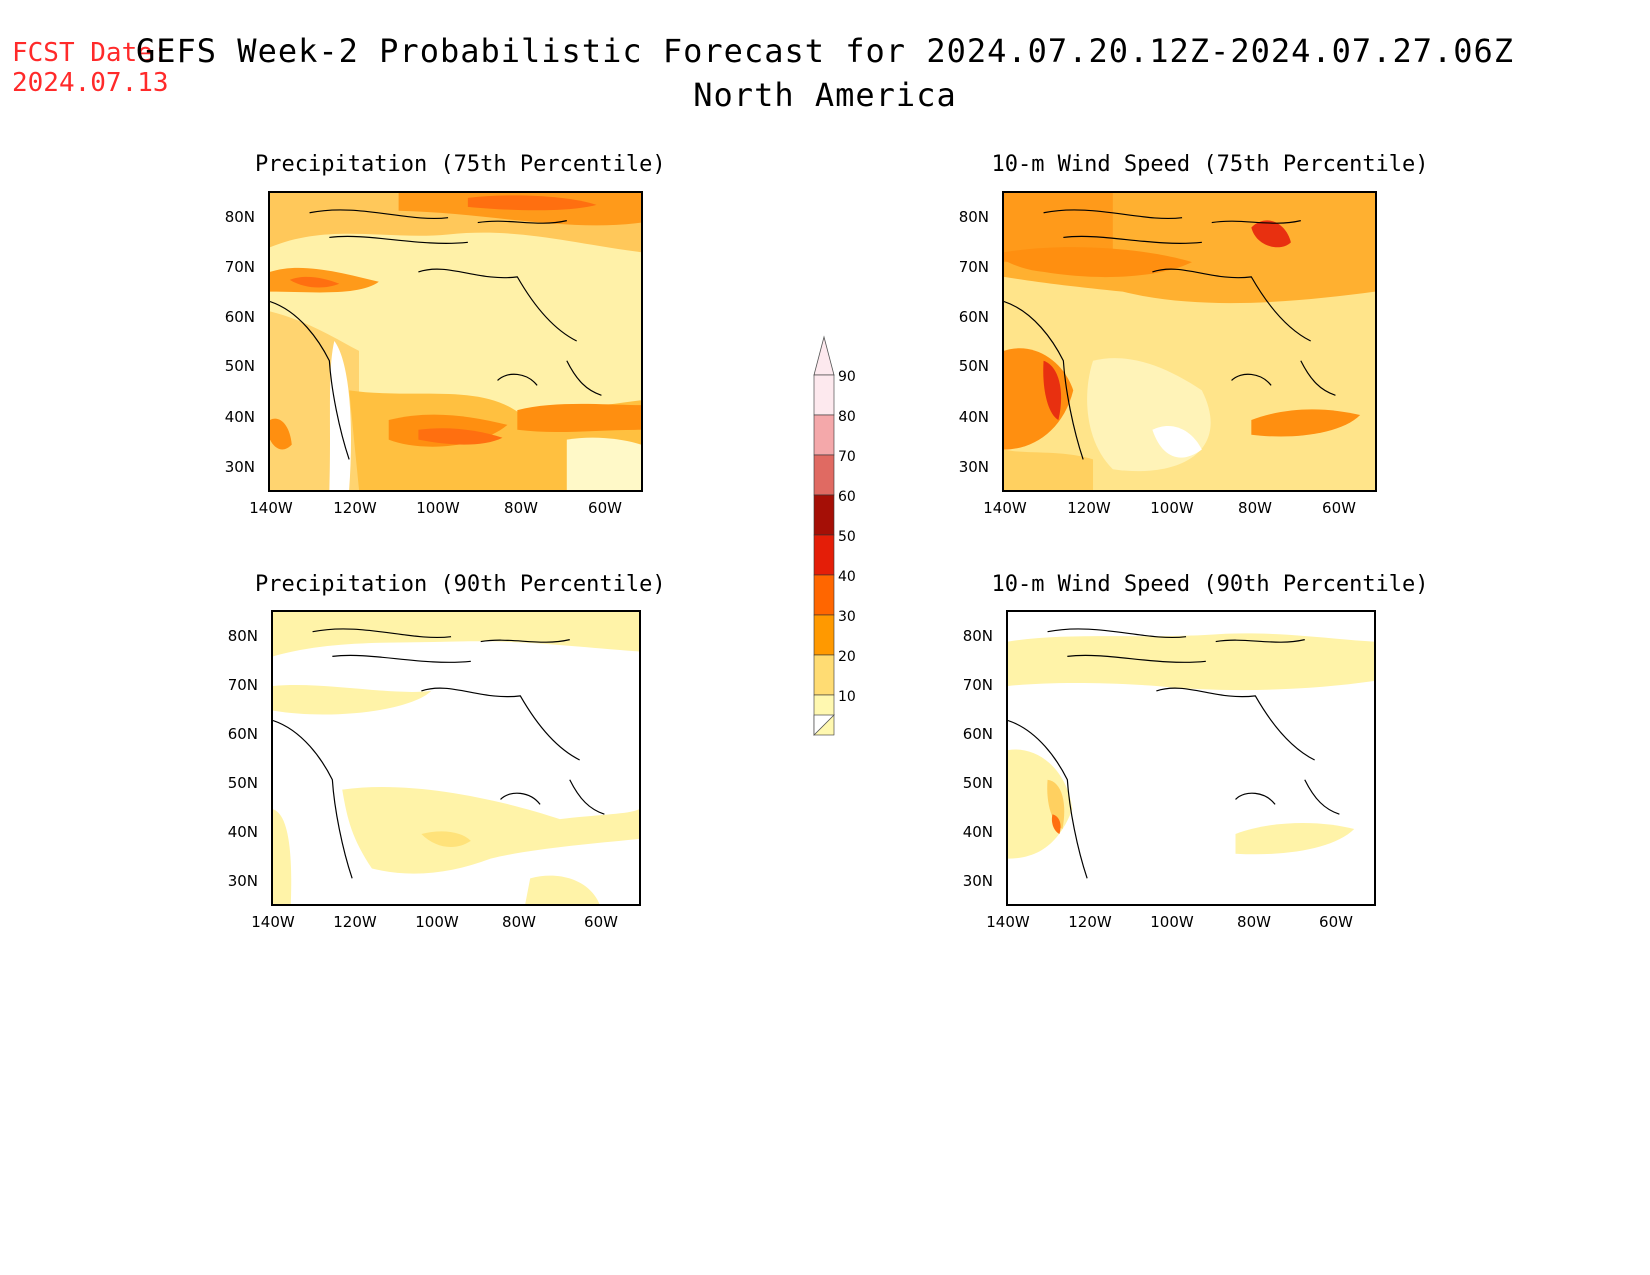 Image resolution: width=1650 pixels, height=1275 pixels. Describe the element at coordinates (847, 377) in the screenshot. I see `colorbar-label: 90` at that location.